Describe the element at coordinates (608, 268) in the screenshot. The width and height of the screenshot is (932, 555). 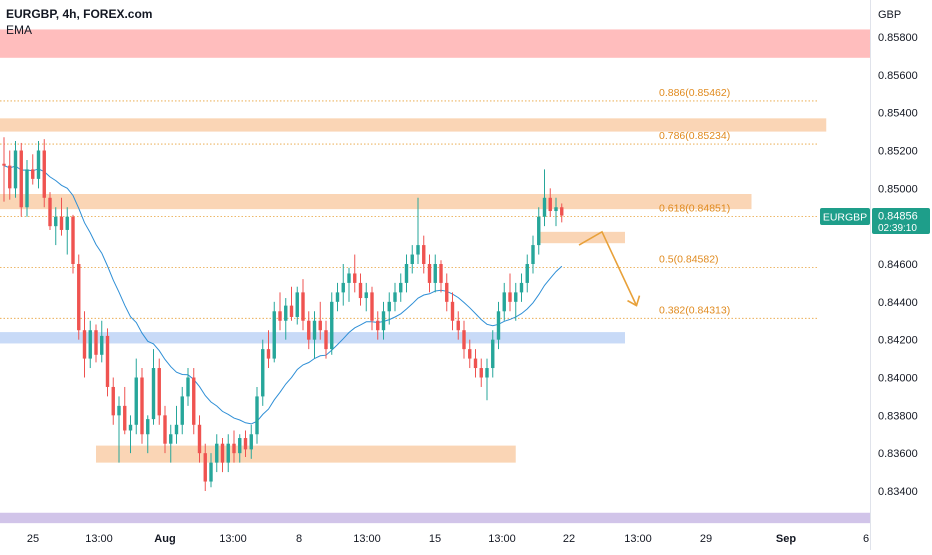
I see `projection-path` at that location.